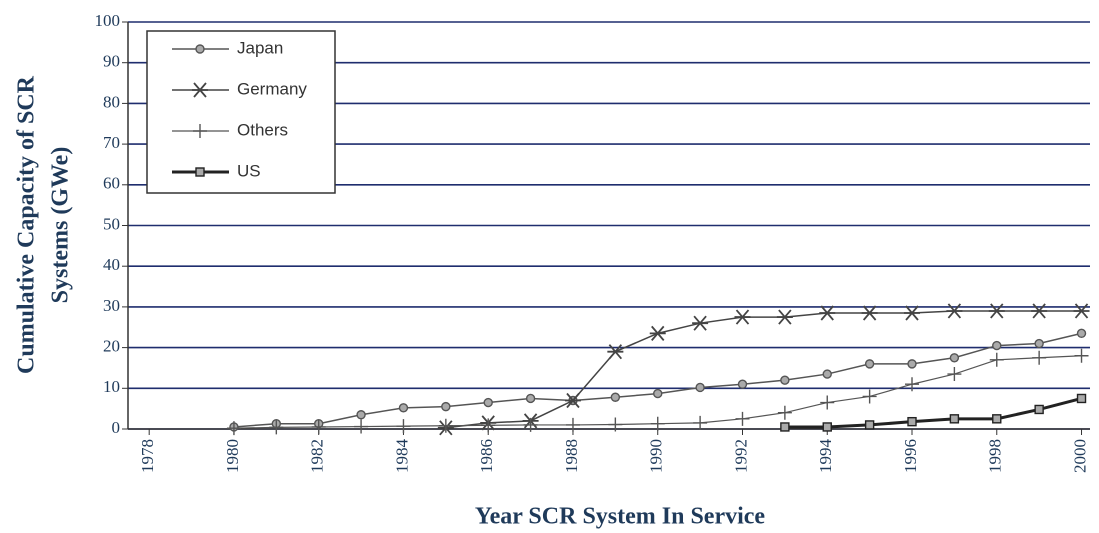 This screenshot has width=1099, height=533. Describe the element at coordinates (61, 225) in the screenshot. I see `y-axis-title: Systems (GWe)` at that location.